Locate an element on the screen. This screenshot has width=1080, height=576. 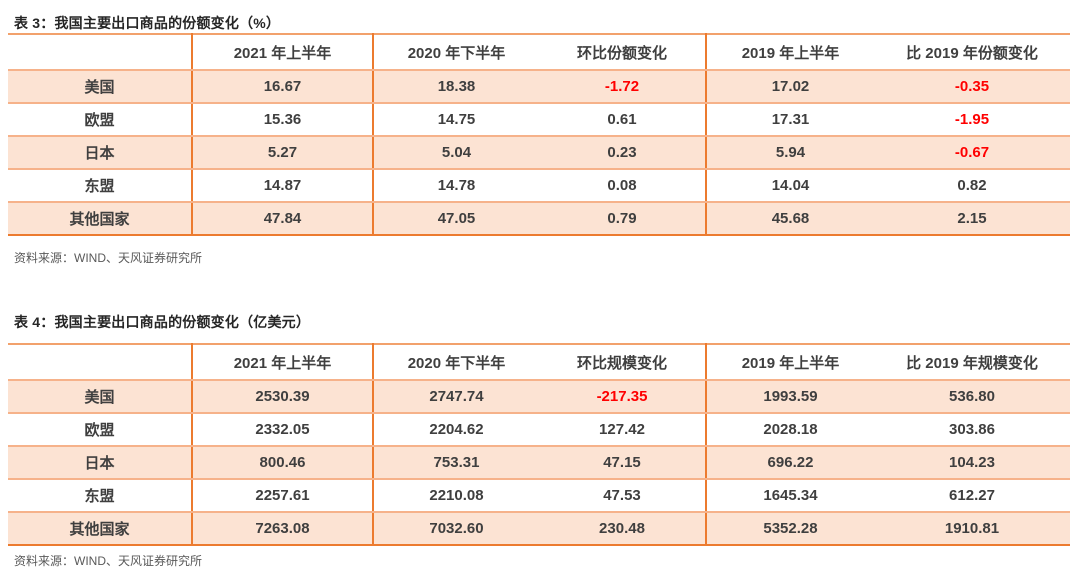
value-cell: 7263.08 is located at coordinates (283, 528).